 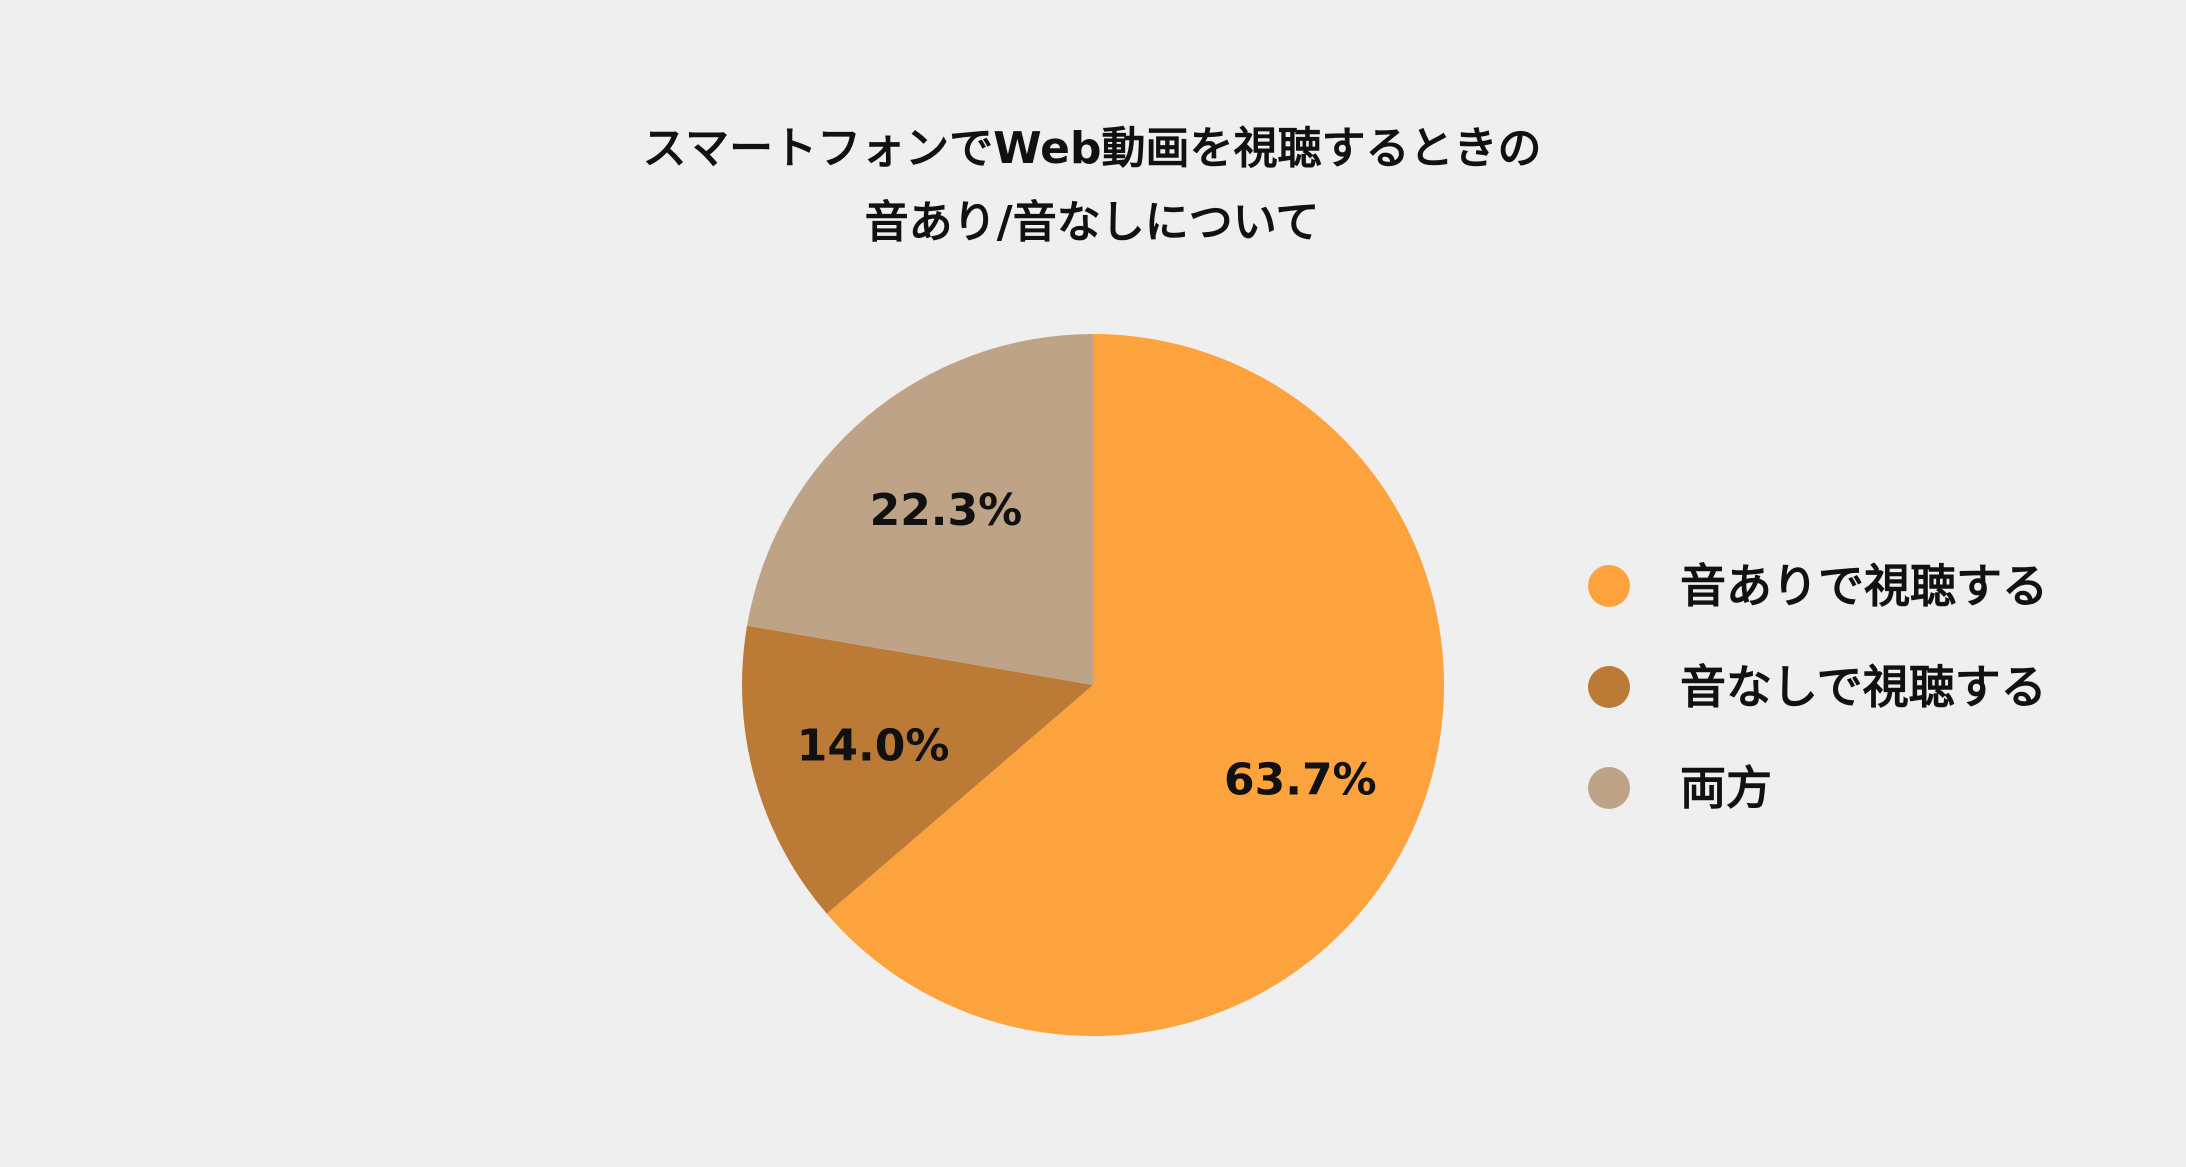 I want to click on pie-slice-both, so click(x=920, y=509).